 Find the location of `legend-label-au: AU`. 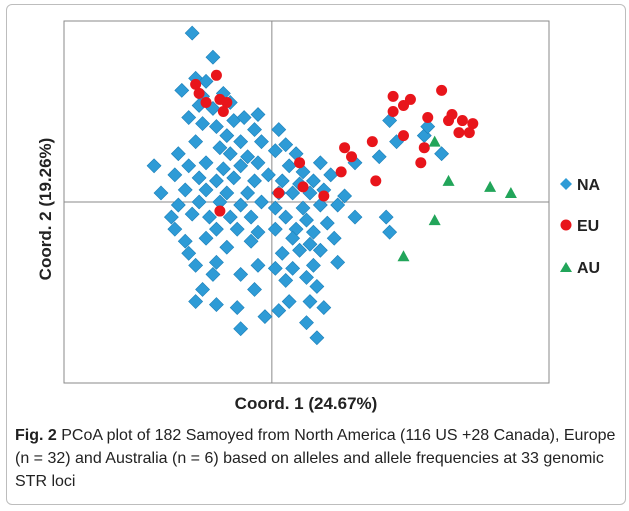

legend-label-au: AU is located at coordinates (588, 268).